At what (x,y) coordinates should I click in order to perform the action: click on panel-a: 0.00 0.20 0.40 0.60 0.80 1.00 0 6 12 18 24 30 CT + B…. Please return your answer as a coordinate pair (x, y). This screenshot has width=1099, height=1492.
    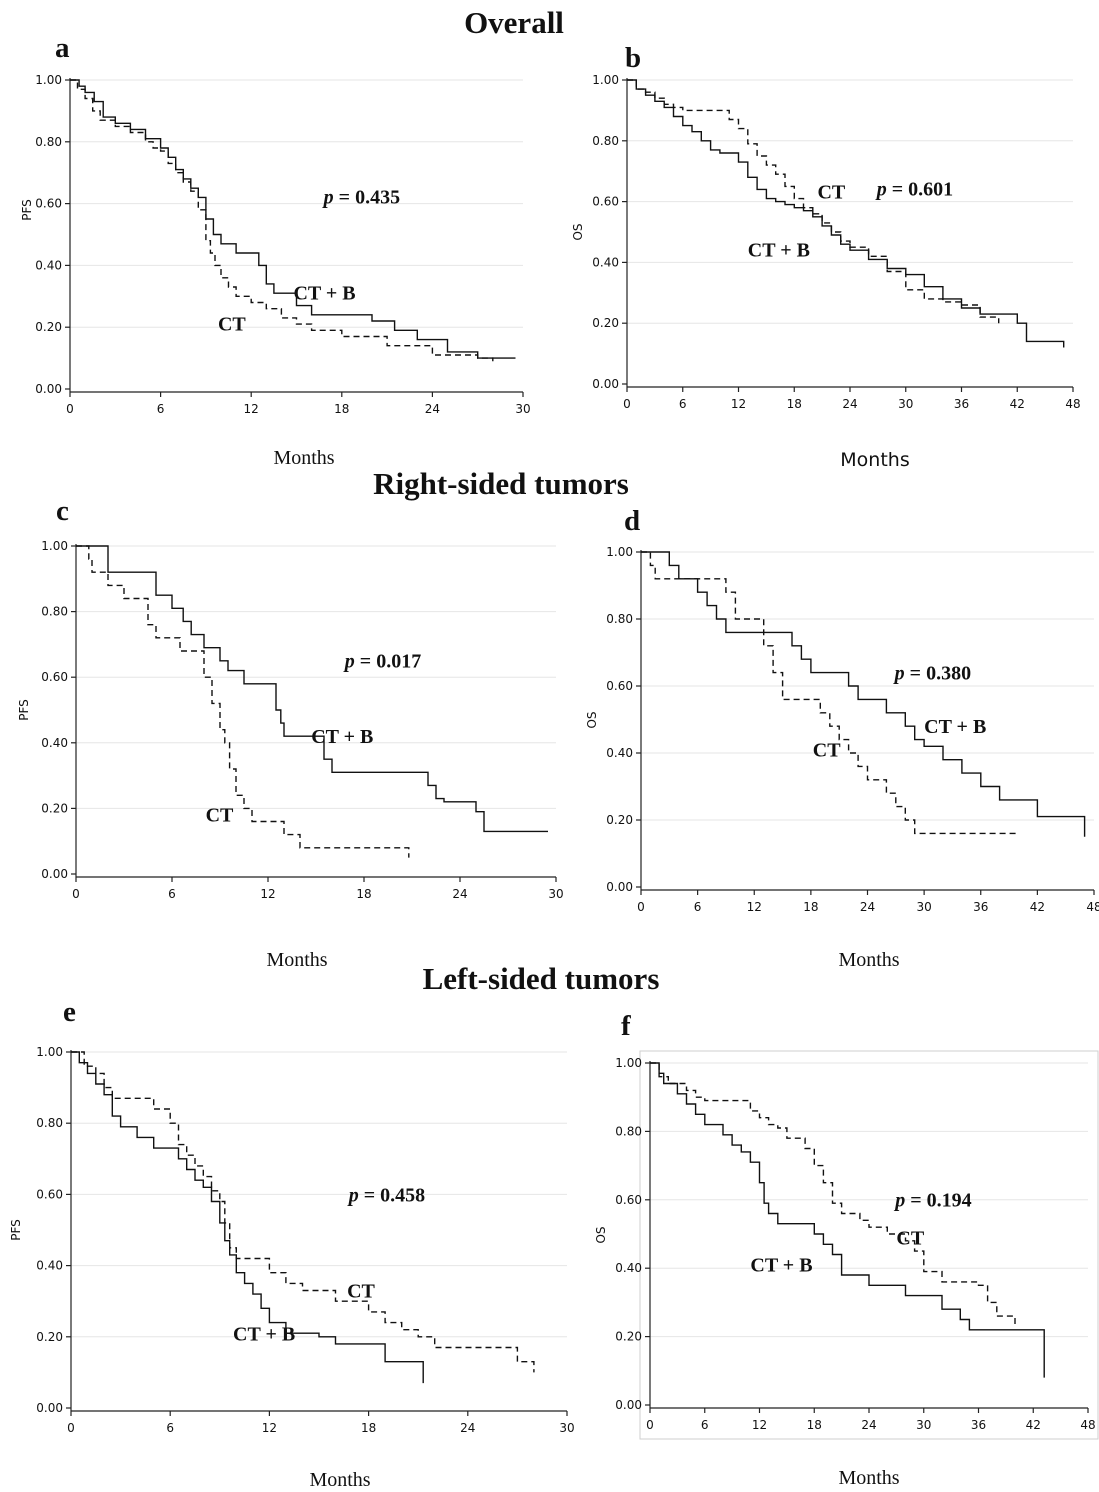
    Looking at the image, I should click on (275, 250).